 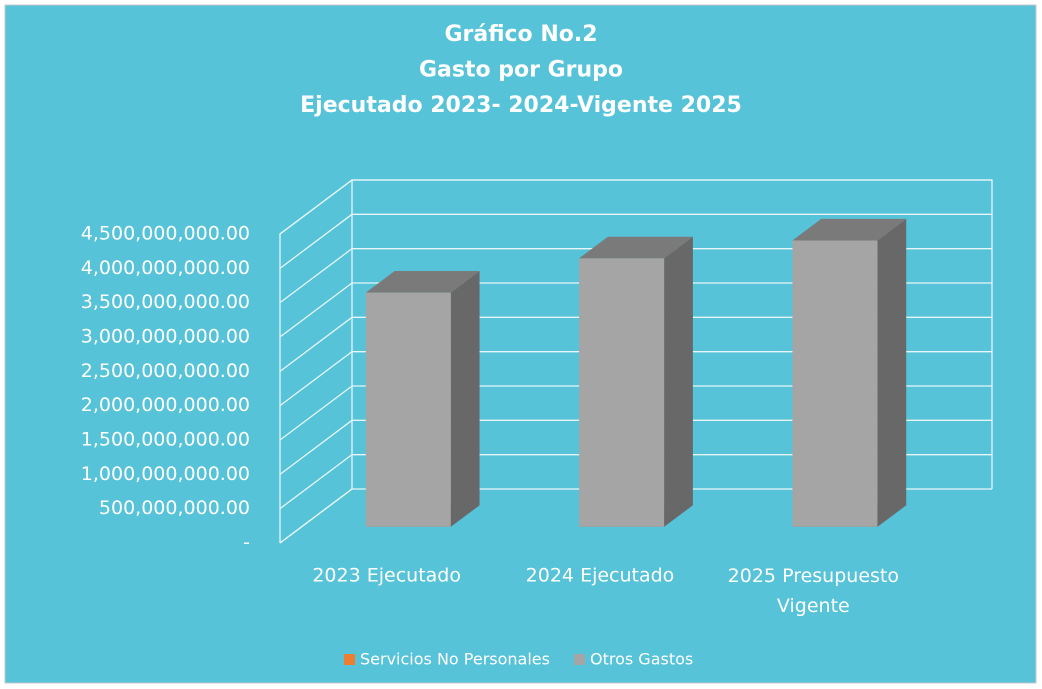 What do you see at coordinates (521, 70) in the screenshot?
I see `chart-title: Gasto por Grupo` at bounding box center [521, 70].